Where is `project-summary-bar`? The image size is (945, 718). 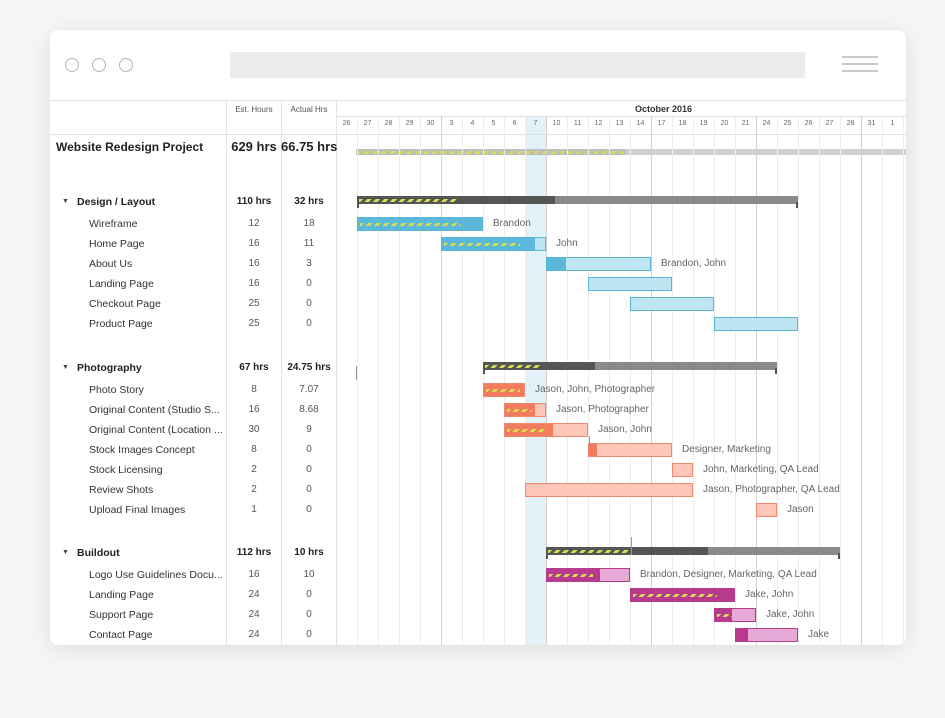 project-summary-bar is located at coordinates (631, 152).